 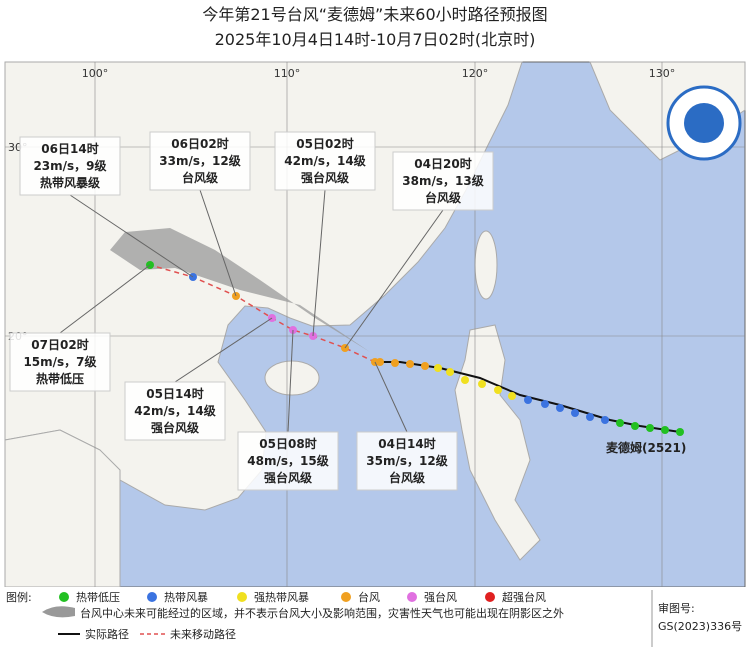 What do you see at coordinates (369, 597) in the screenshot?
I see `legend-item: 台风` at bounding box center [369, 597].